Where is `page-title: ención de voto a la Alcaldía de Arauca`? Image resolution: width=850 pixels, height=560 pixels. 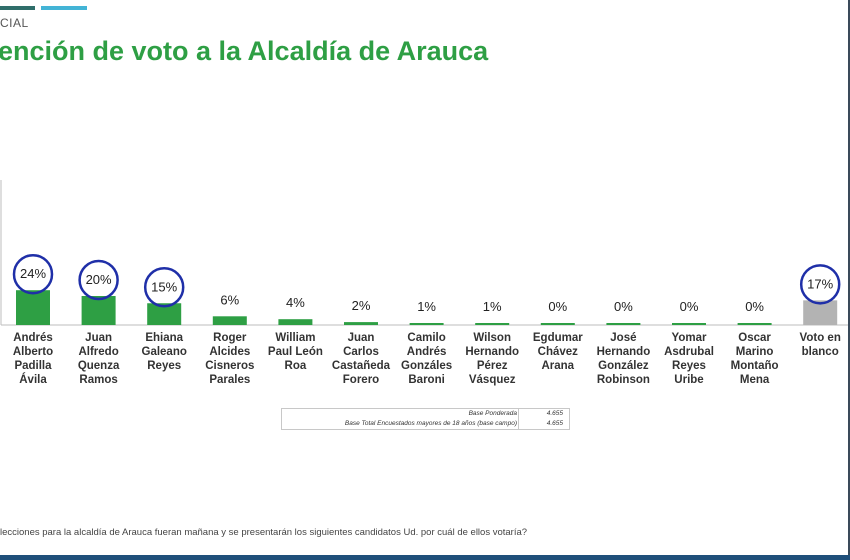
page-title: ención de voto a la Alcaldía de Arauca is located at coordinates (244, 51).